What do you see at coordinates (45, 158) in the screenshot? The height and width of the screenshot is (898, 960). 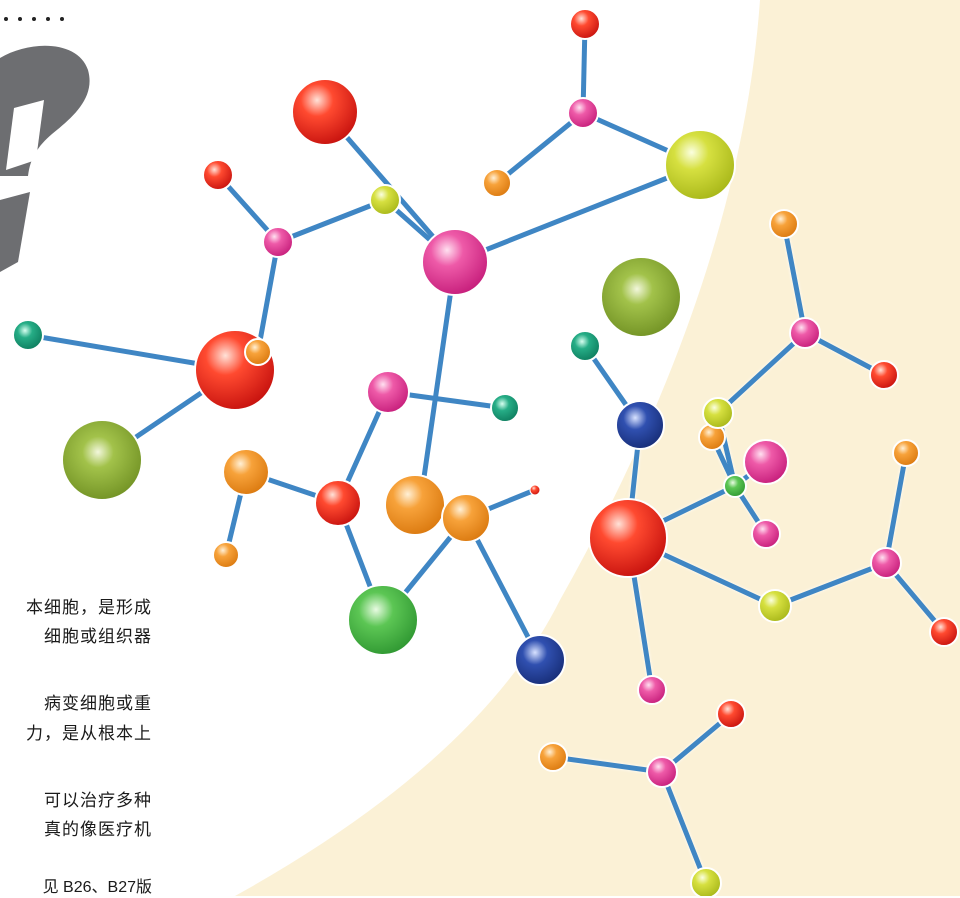 I see `question-mark-icon` at bounding box center [45, 158].